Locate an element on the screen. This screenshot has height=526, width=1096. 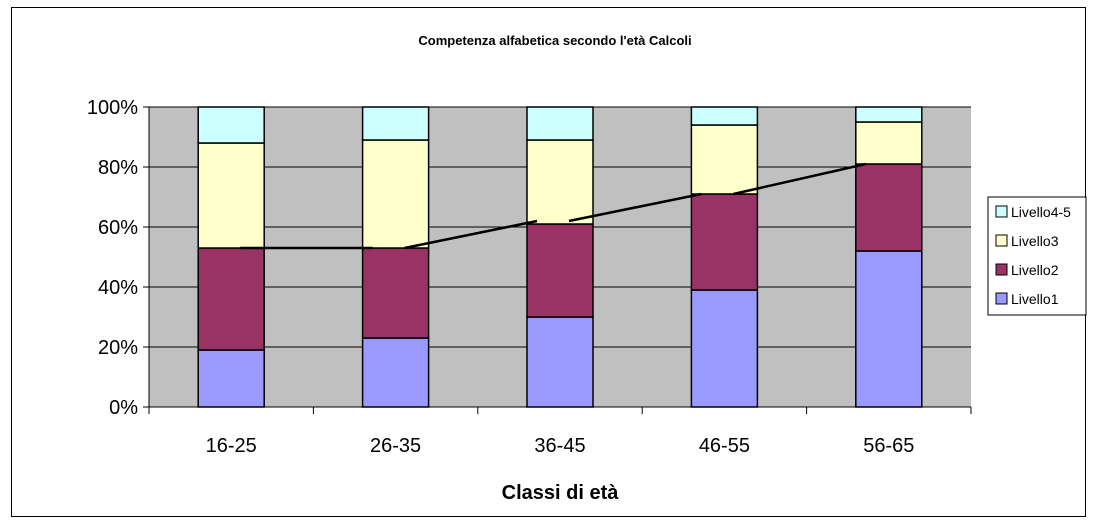
y-tick-label: 60% is located at coordinates (118, 228).